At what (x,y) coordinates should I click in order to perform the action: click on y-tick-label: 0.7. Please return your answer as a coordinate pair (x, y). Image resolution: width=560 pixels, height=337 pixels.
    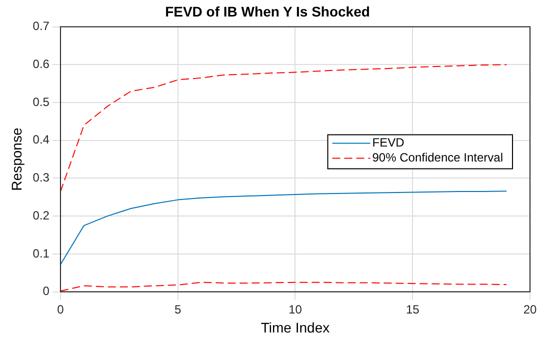
    Looking at the image, I should click on (41, 26).